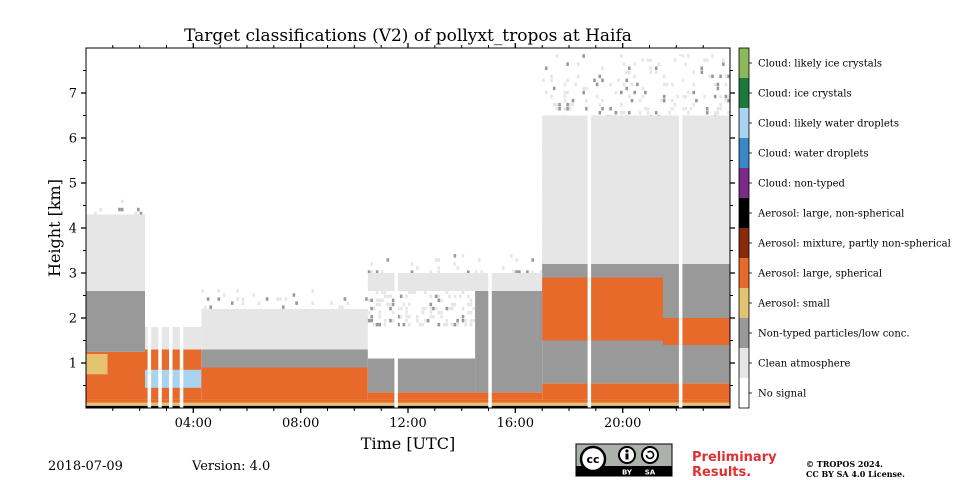  I want to click on legend-label: Clean atmosphere, so click(804, 364).